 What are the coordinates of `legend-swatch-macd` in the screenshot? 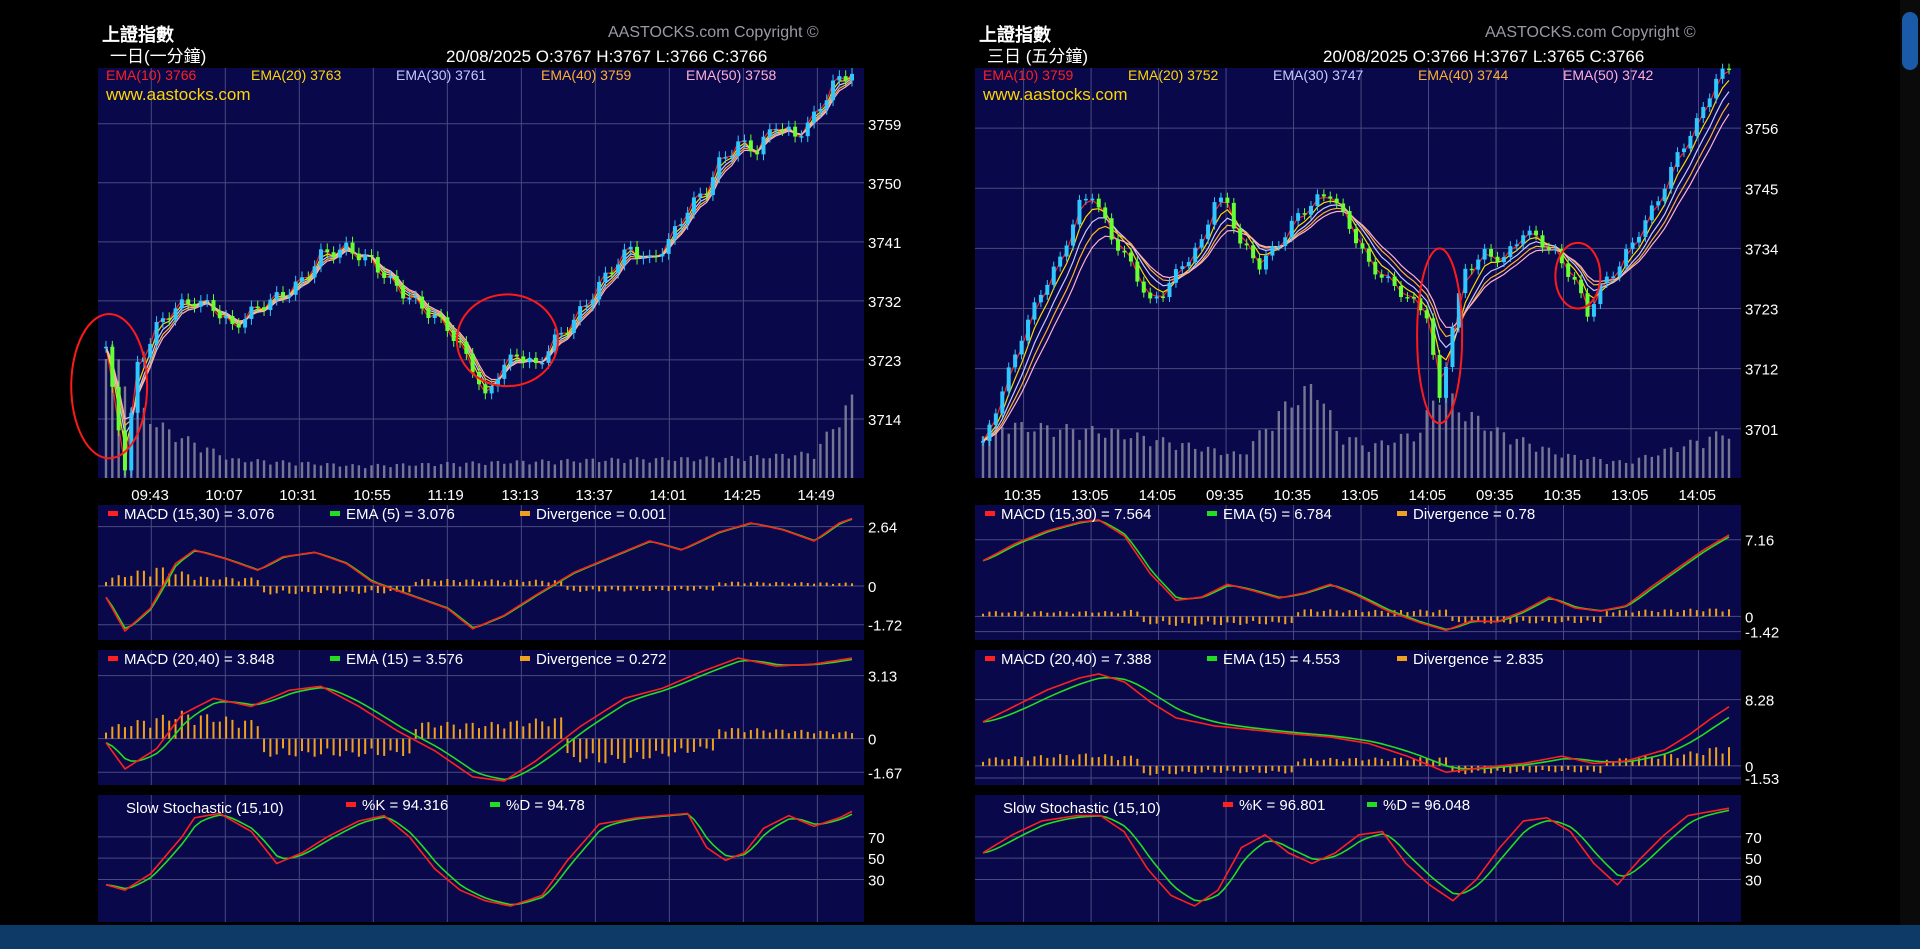 It's located at (113, 513).